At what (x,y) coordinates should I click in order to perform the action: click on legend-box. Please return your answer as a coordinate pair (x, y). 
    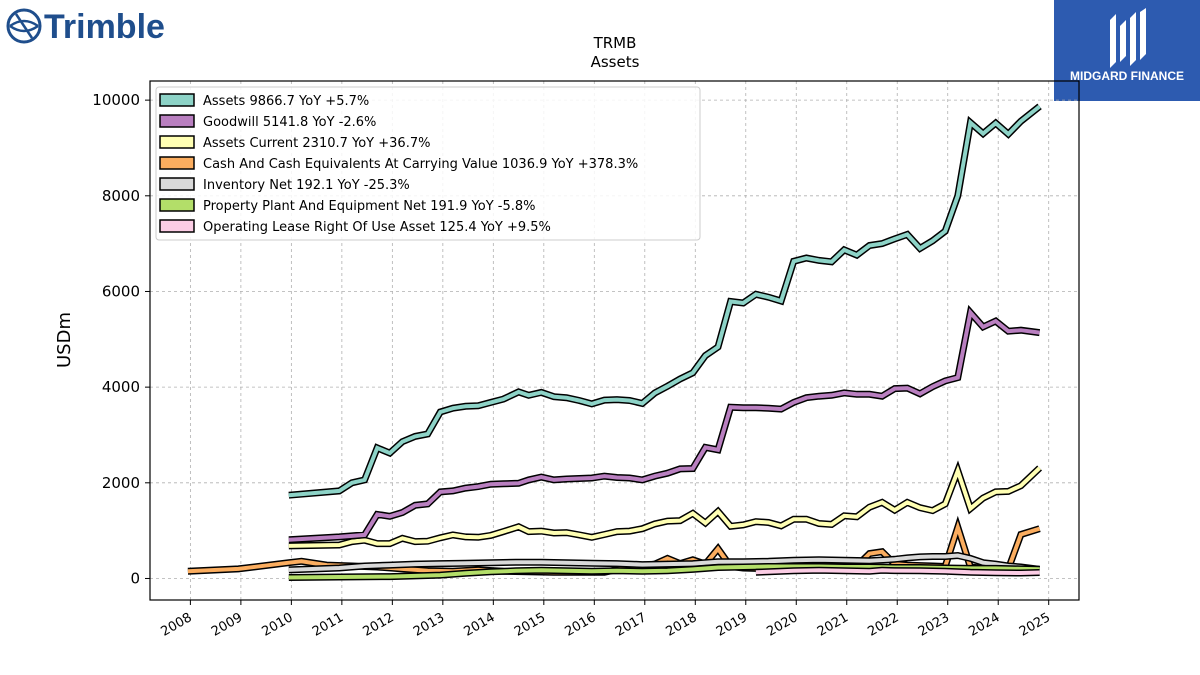
    Looking at the image, I should click on (428, 163).